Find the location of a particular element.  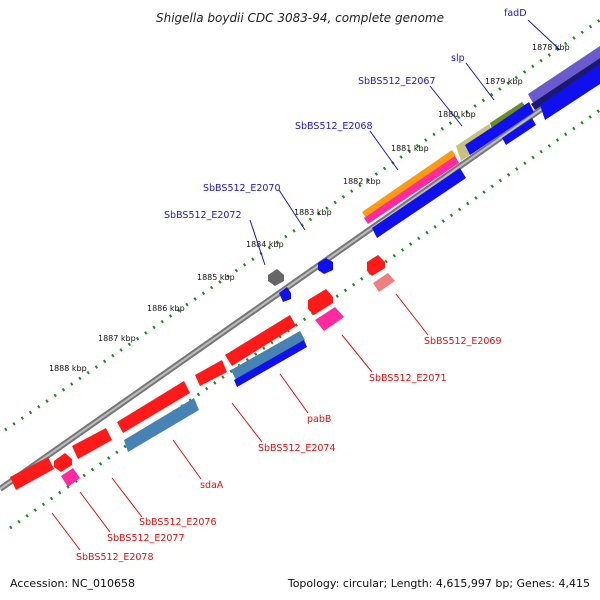

gene-label-fadD: fadD is located at coordinates (515, 13).